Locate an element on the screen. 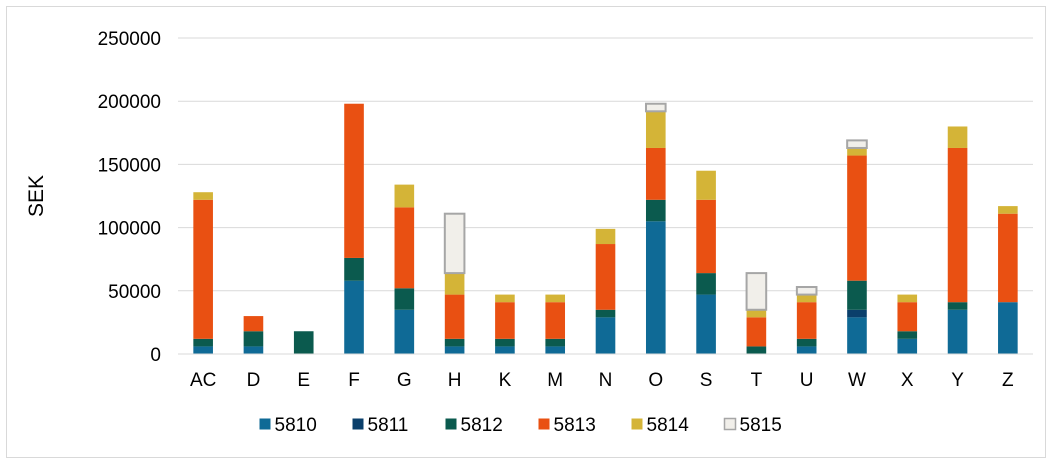 The width and height of the screenshot is (1053, 464). x-tick-label: M is located at coordinates (555, 380).